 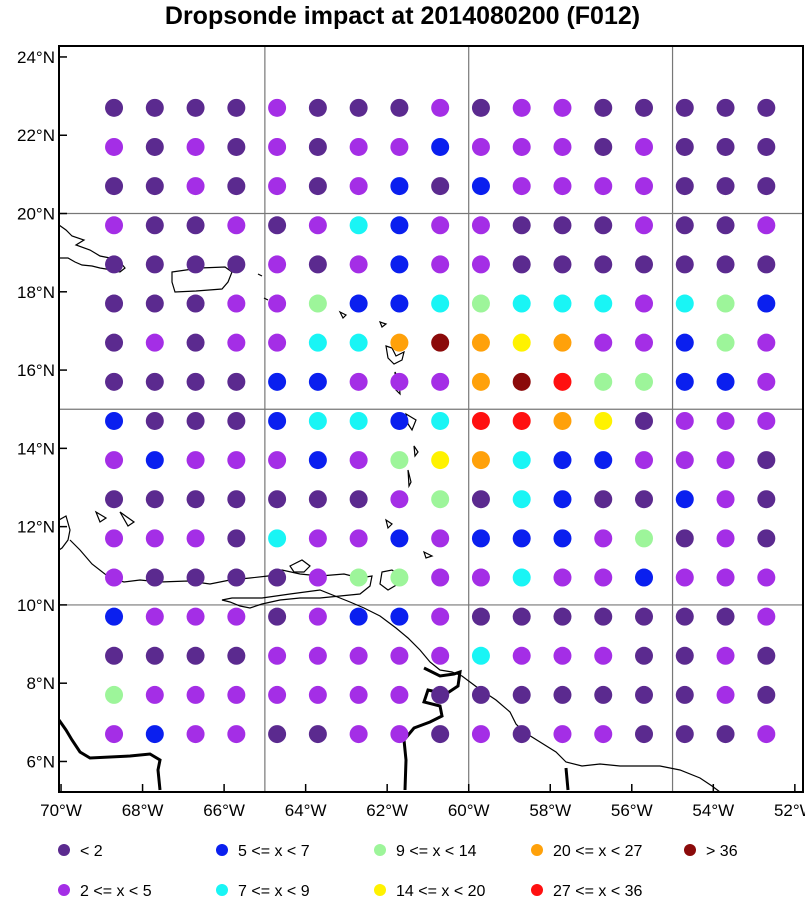 What do you see at coordinates (36, 292) in the screenshot?
I see `lat-tick-label: 18°N` at bounding box center [36, 292].